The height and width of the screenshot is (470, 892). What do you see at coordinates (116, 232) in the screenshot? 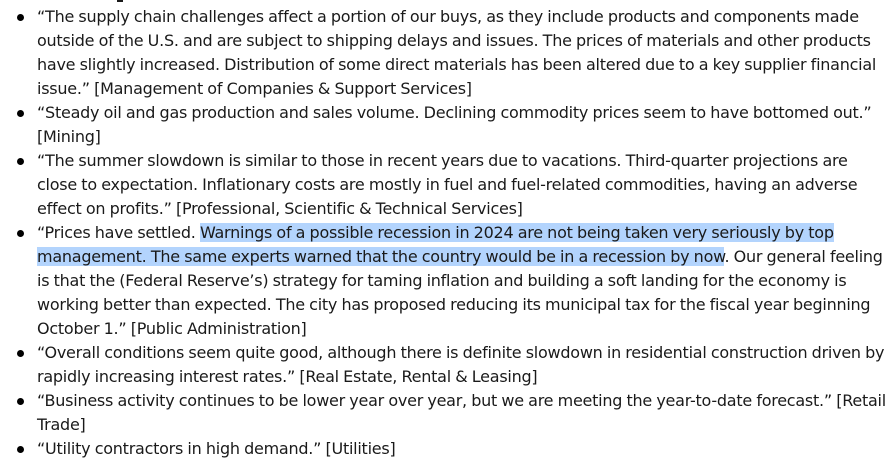
I see `quote-text-before-selection: “Prices have settled.` at bounding box center [116, 232].